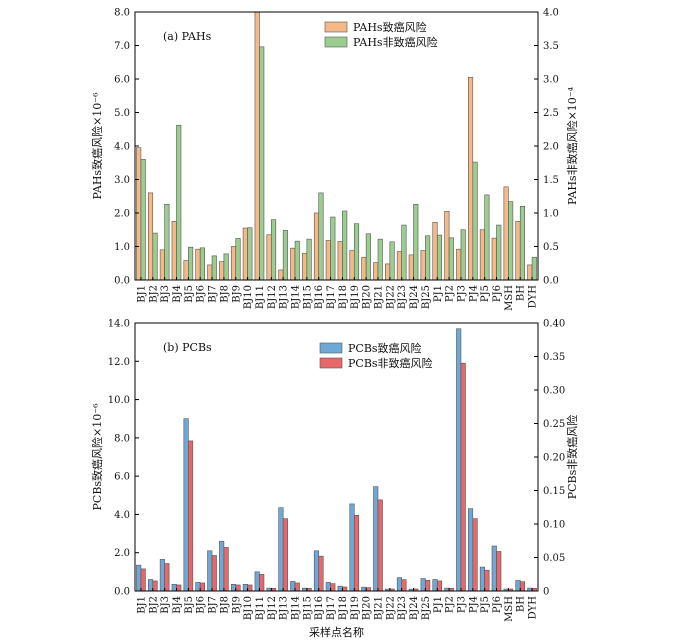  What do you see at coordinates (551, 281) in the screenshot?
I see `right-tick-label: 0.0` at bounding box center [551, 281].